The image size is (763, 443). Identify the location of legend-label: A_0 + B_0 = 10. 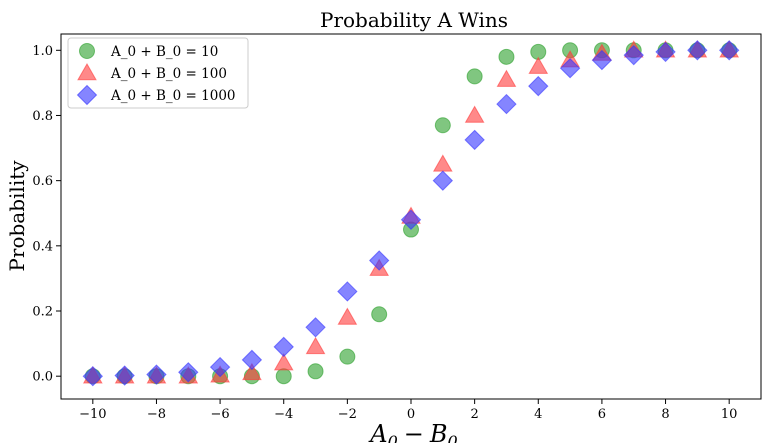
(164, 52).